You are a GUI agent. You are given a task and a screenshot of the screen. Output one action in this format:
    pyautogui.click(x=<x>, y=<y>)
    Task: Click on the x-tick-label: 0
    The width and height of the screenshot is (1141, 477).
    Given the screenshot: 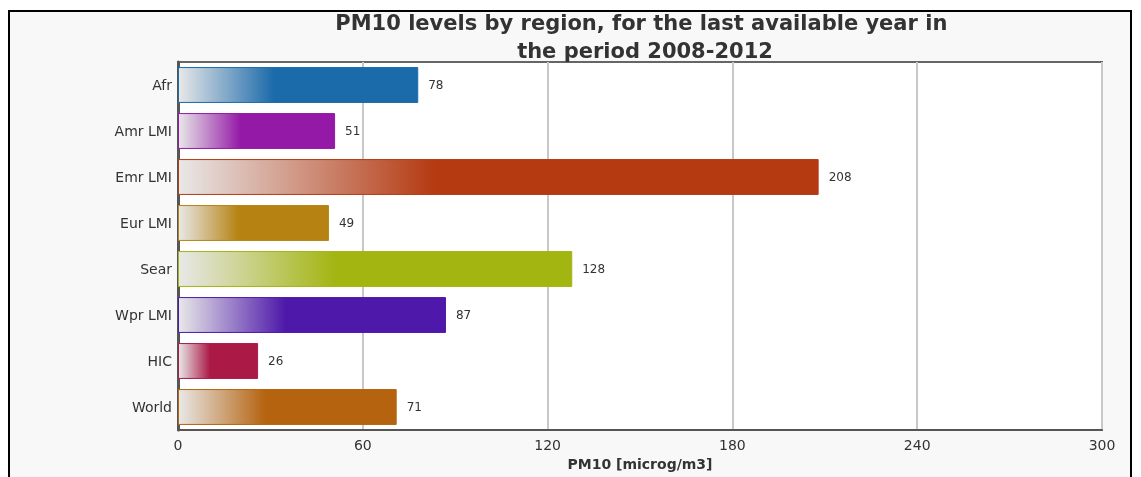 What is the action you would take?
    pyautogui.click(x=178, y=445)
    